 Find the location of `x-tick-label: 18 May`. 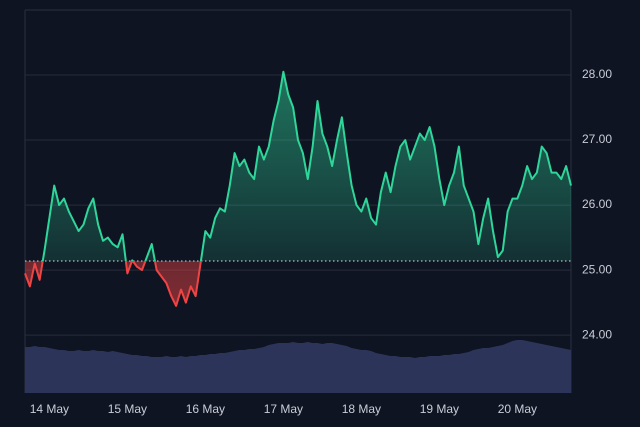

x-tick-label: 18 May is located at coordinates (361, 409).